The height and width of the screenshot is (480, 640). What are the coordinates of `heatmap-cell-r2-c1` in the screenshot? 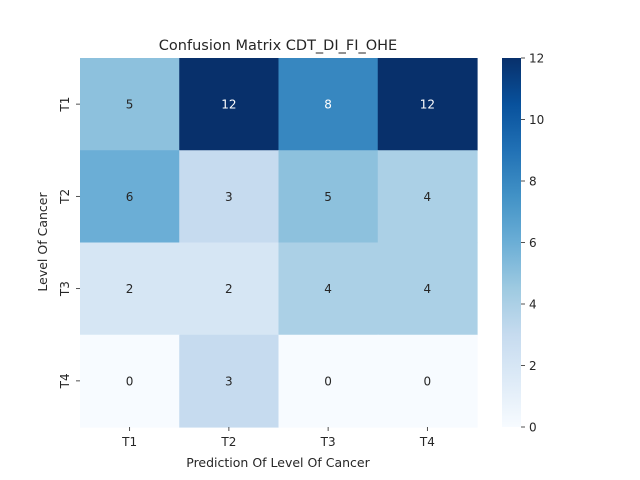 It's located at (130, 197).